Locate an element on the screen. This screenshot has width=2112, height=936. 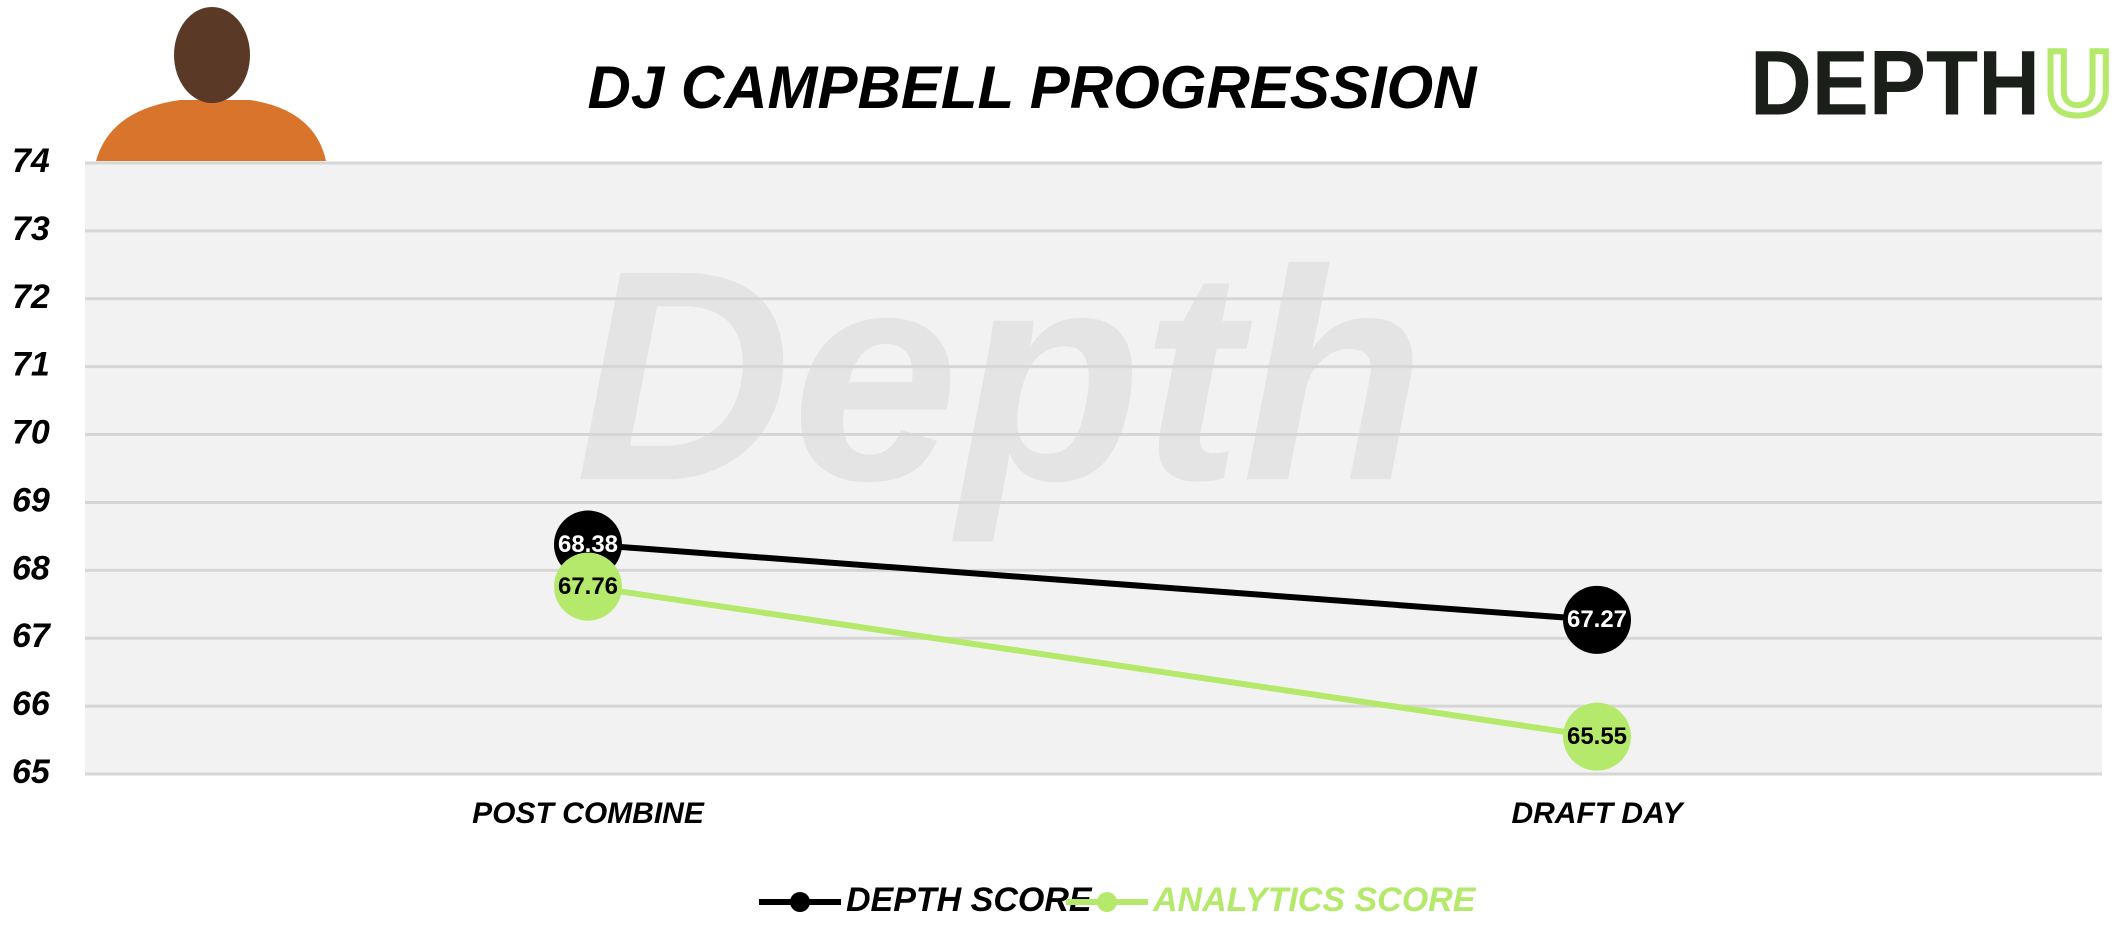
y-tick-label: 74 is located at coordinates (31, 161).